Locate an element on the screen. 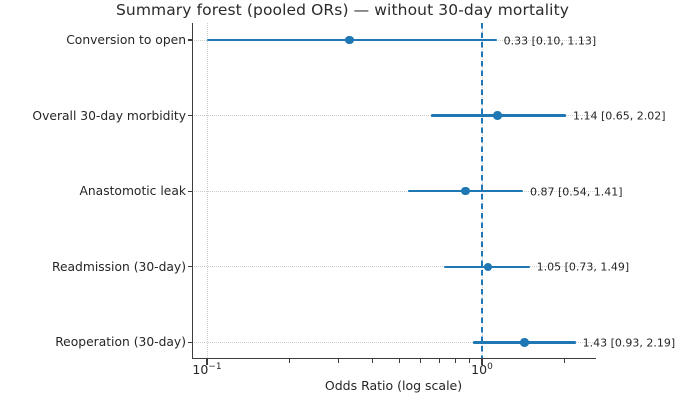 The height and width of the screenshot is (400, 685). estimate-annotation: 0.33 [0.10, 1.13] is located at coordinates (550, 40).